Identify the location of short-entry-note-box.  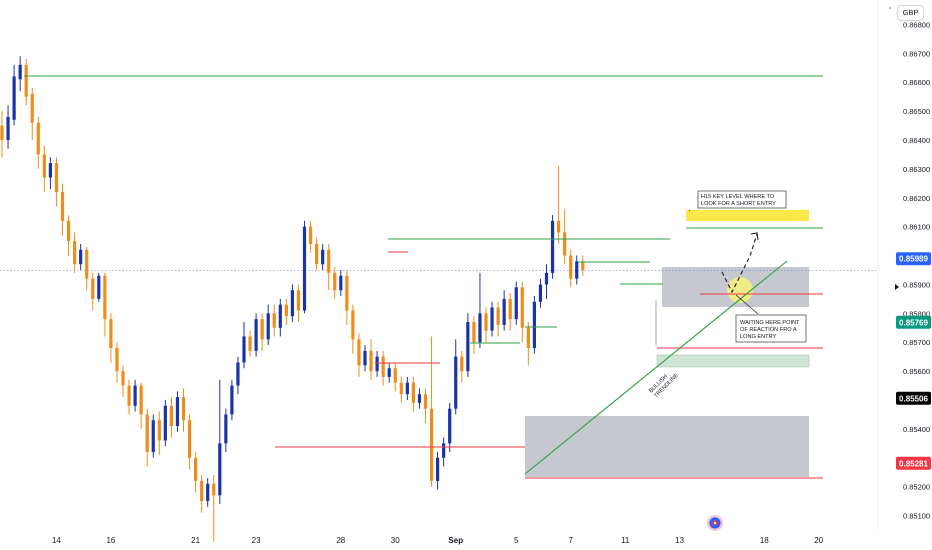
(742, 199).